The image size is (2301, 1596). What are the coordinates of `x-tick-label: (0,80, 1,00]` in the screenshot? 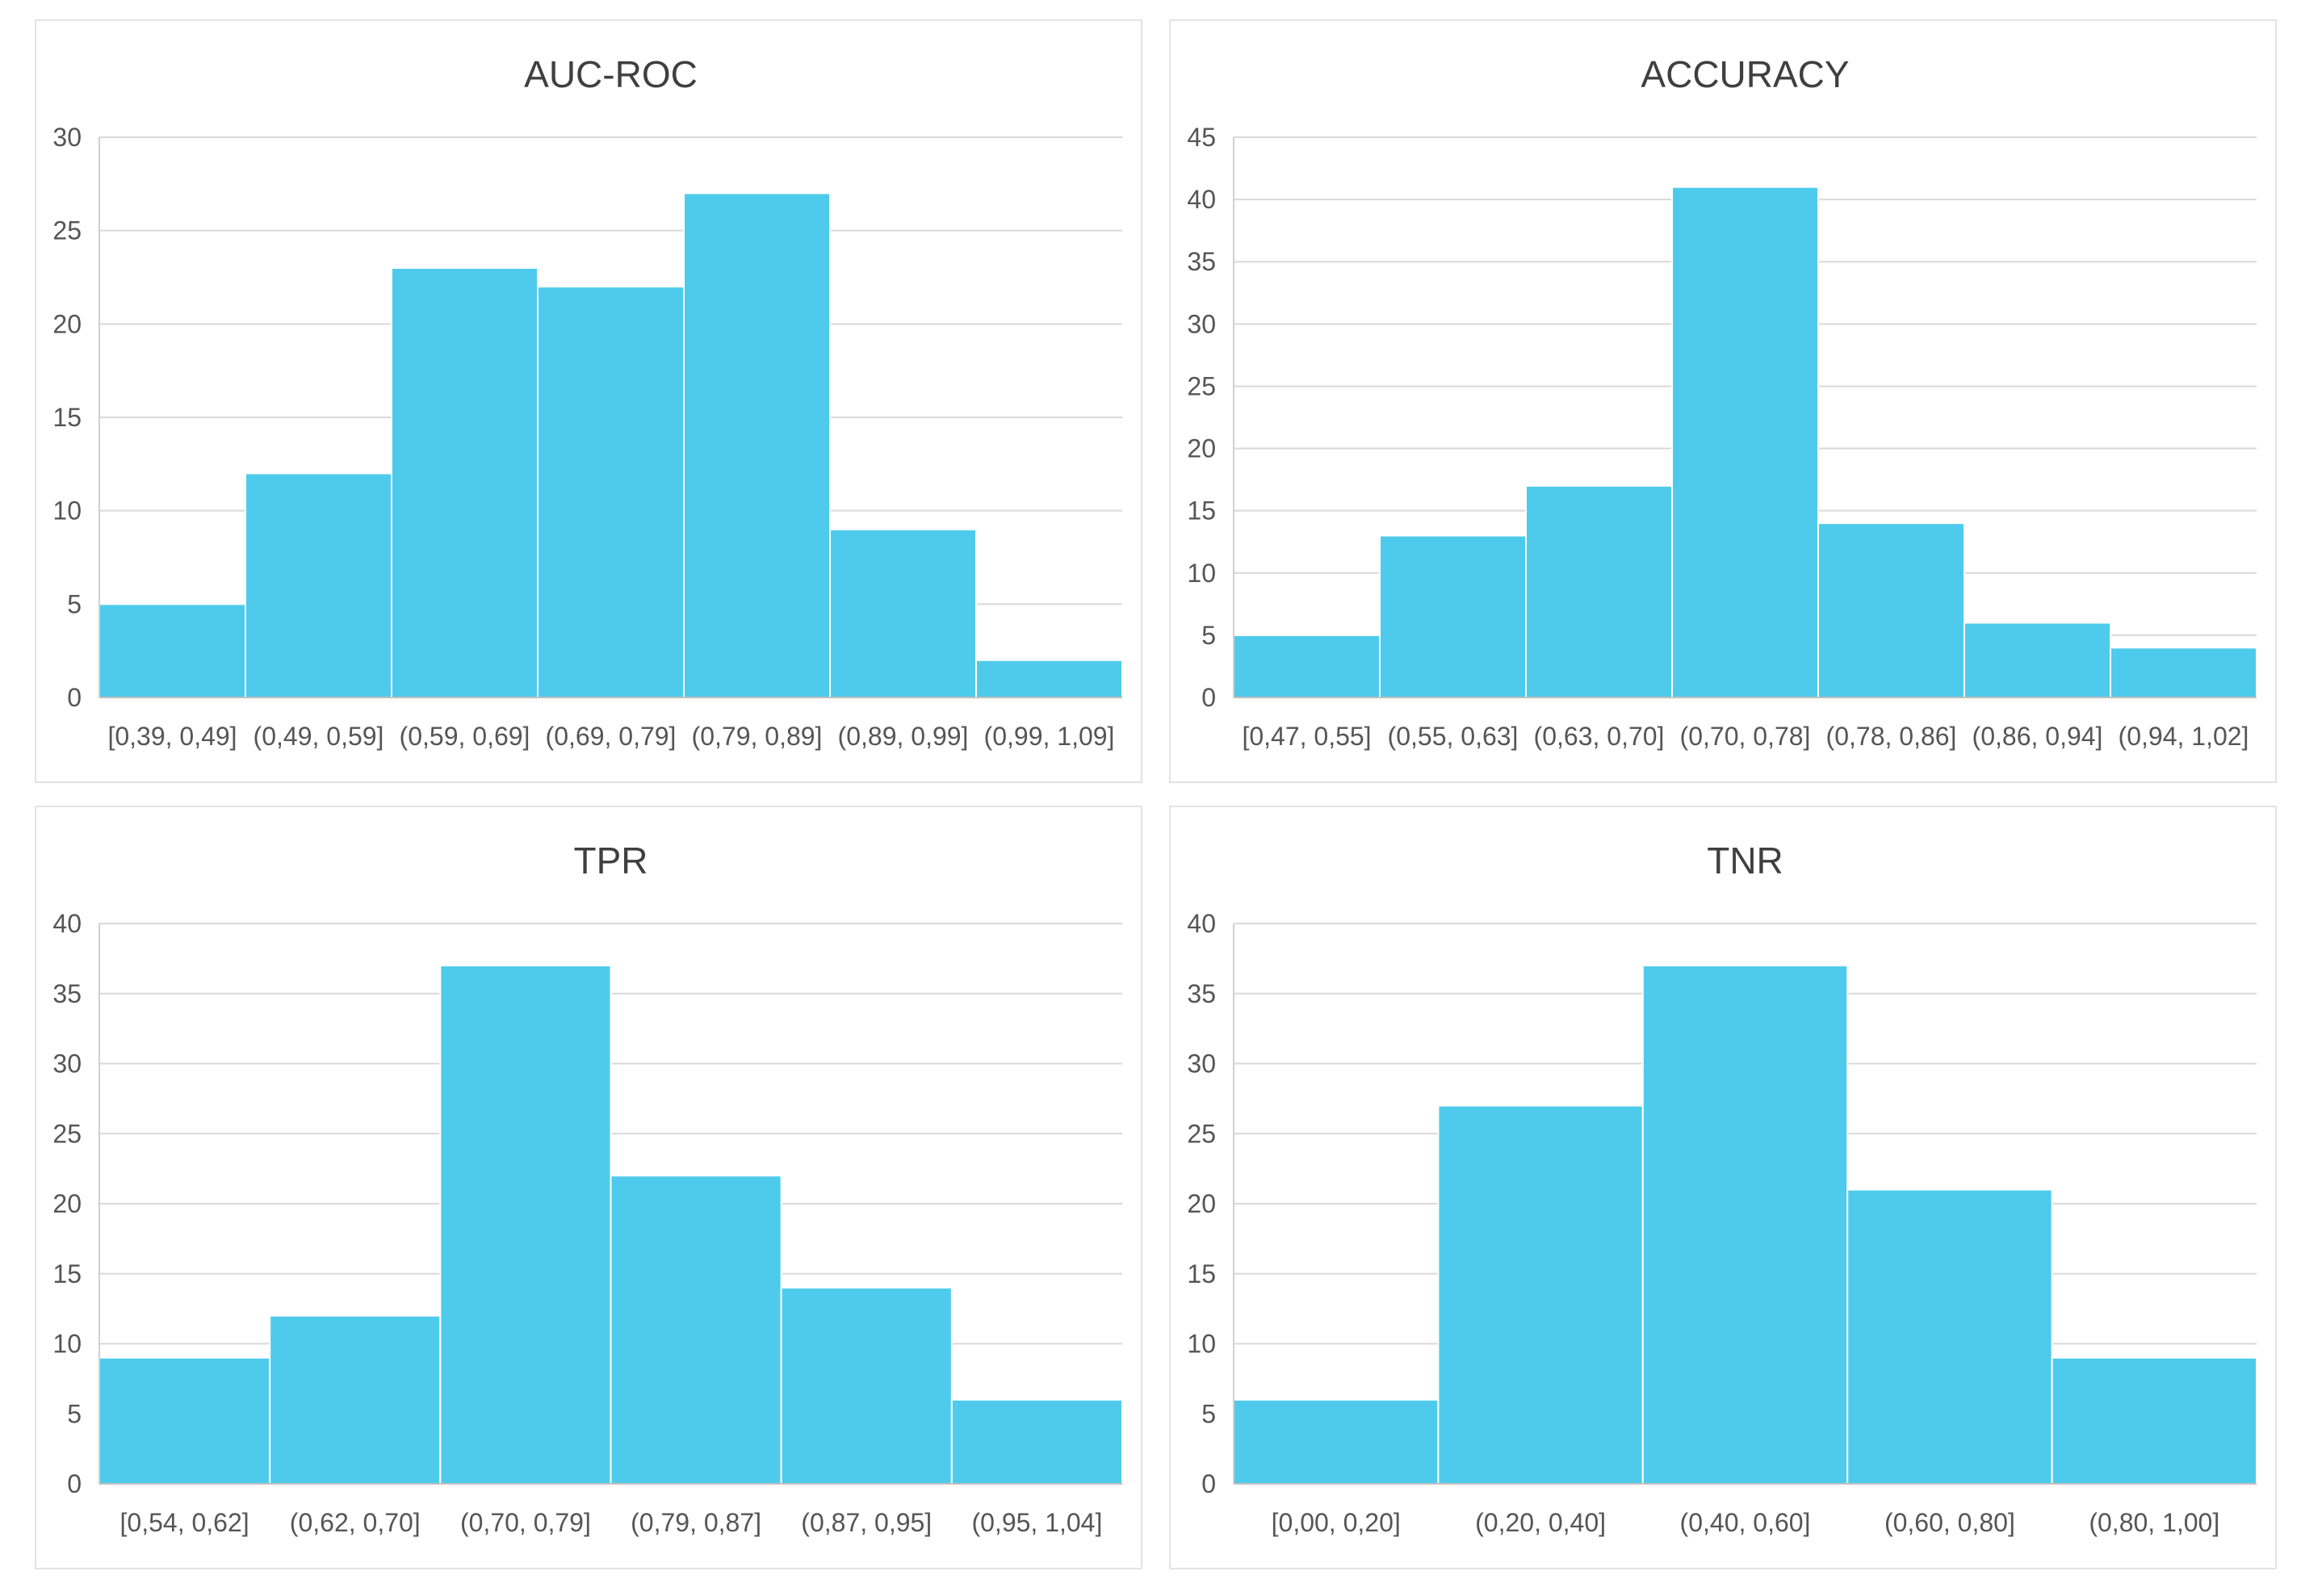 It's located at (2154, 1522).